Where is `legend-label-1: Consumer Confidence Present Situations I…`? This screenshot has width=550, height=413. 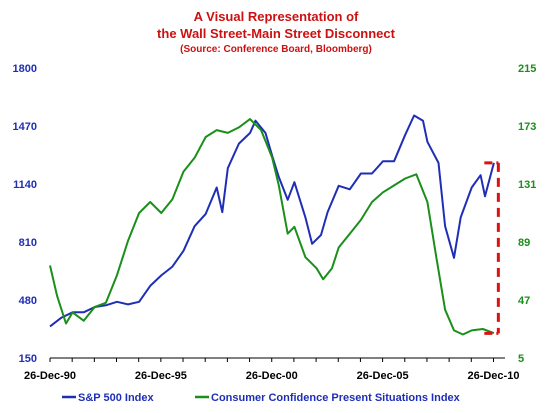
legend-label-1: Consumer Confidence Present Situations I… is located at coordinates (336, 398).